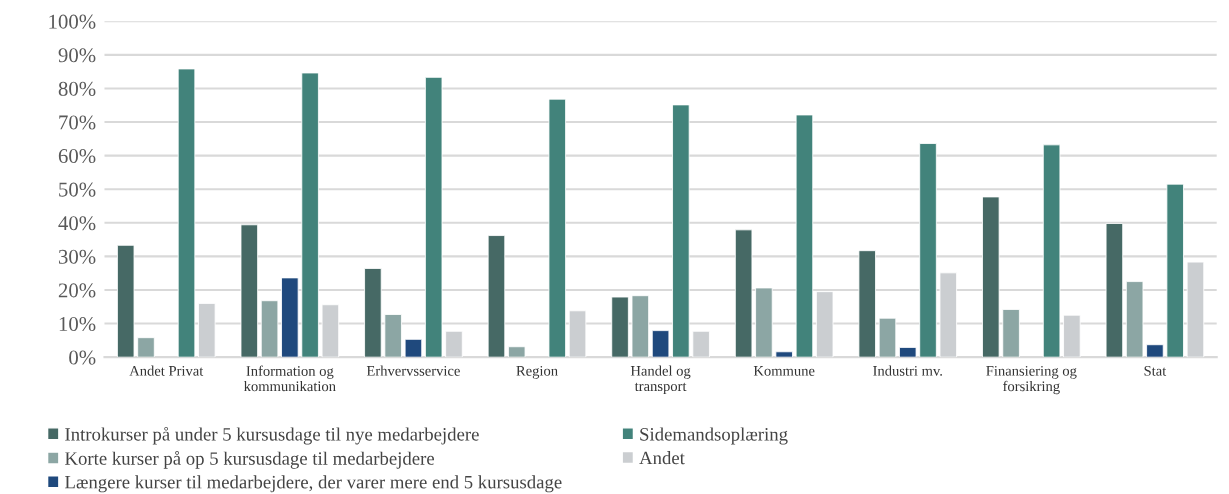 This screenshot has width=1229, height=494. What do you see at coordinates (77, 324) in the screenshot?
I see `y-tick-label: 10%` at bounding box center [77, 324].